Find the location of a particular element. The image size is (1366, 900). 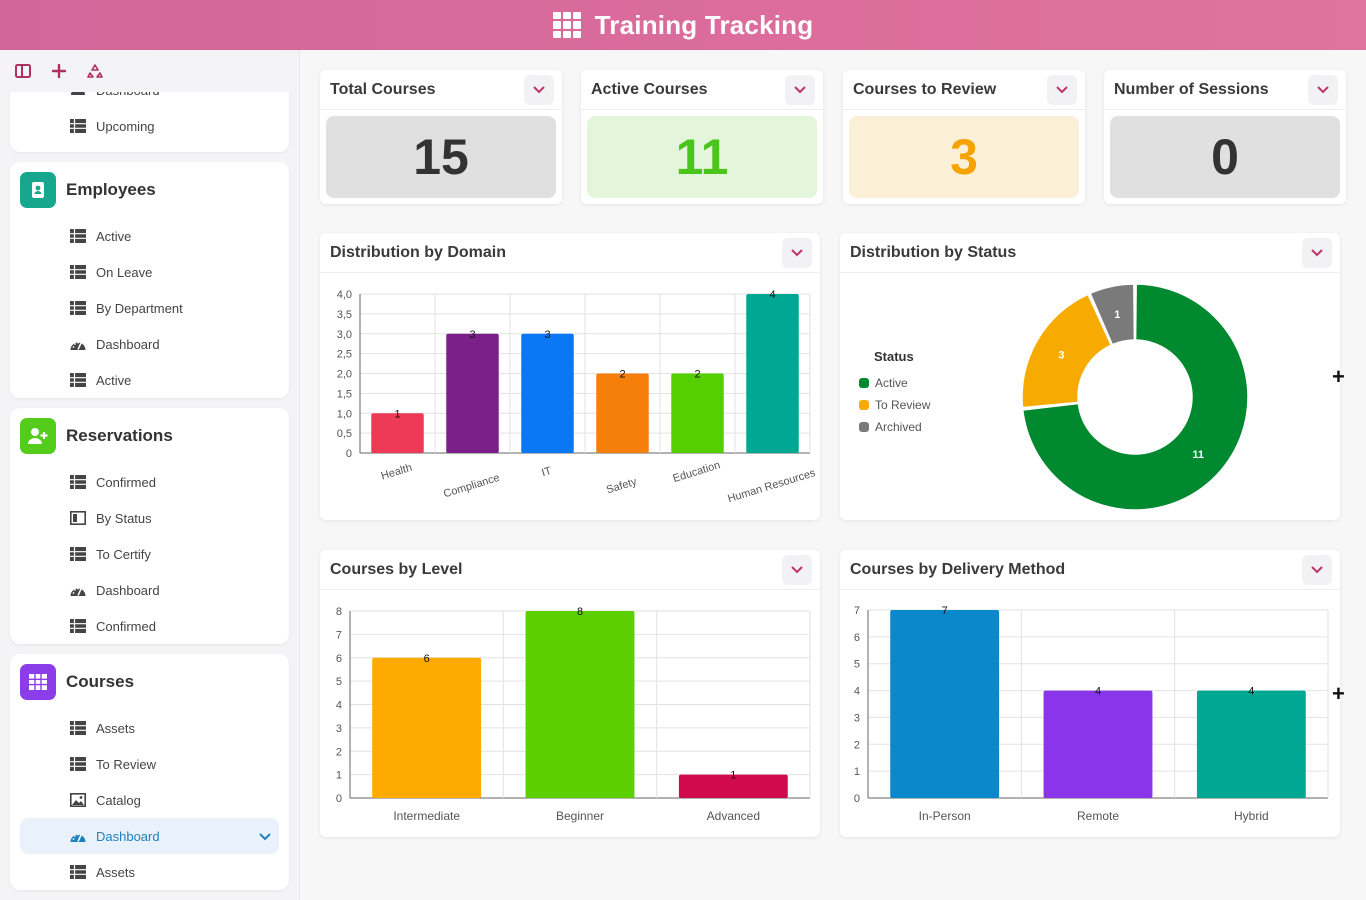

kpi-value: 11 is located at coordinates (702, 157).